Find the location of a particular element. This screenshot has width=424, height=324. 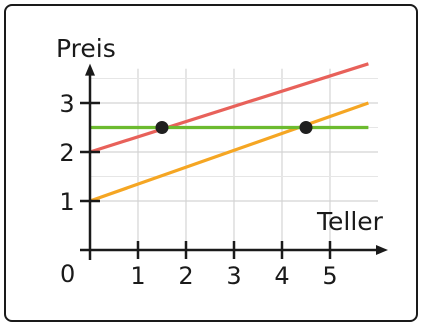

x-axis-arrow is located at coordinates (382, 250).